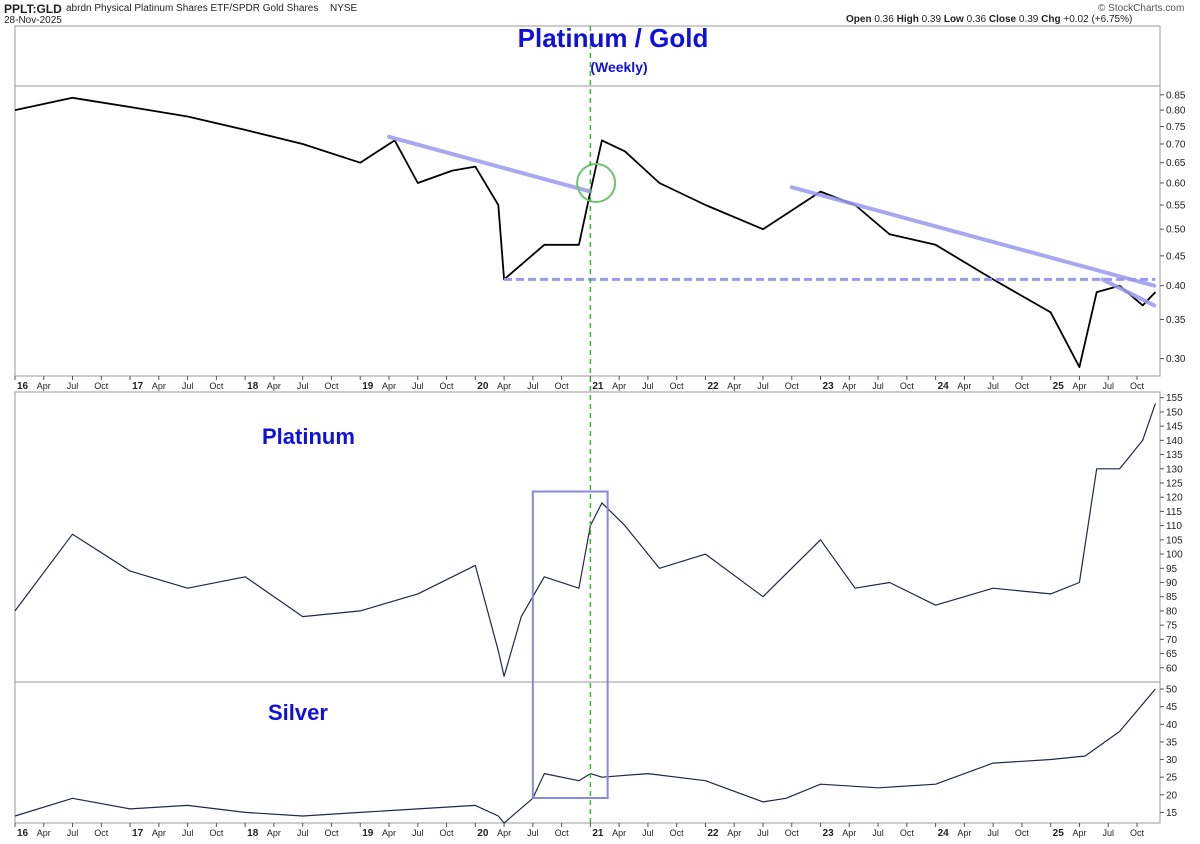 The image size is (1200, 844). Describe the element at coordinates (1172, 690) in the screenshot. I see `y-tick-label: 50` at that location.